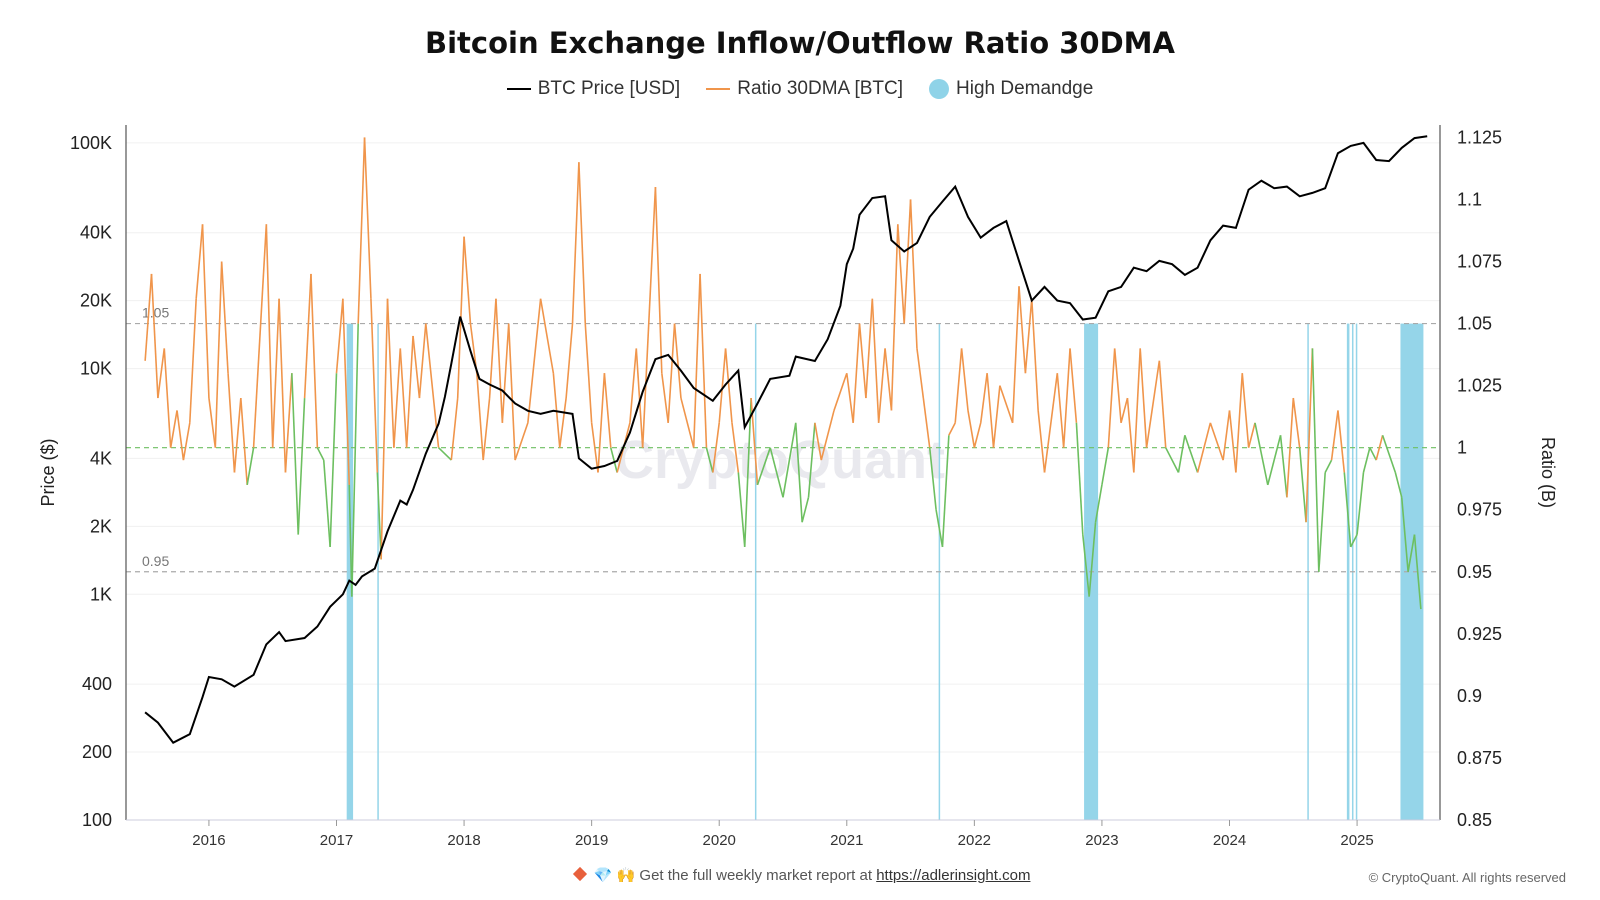 Image resolution: width=1600 pixels, height=900 pixels. I want to click on y-right-tick-label: 1.05, so click(1474, 324).